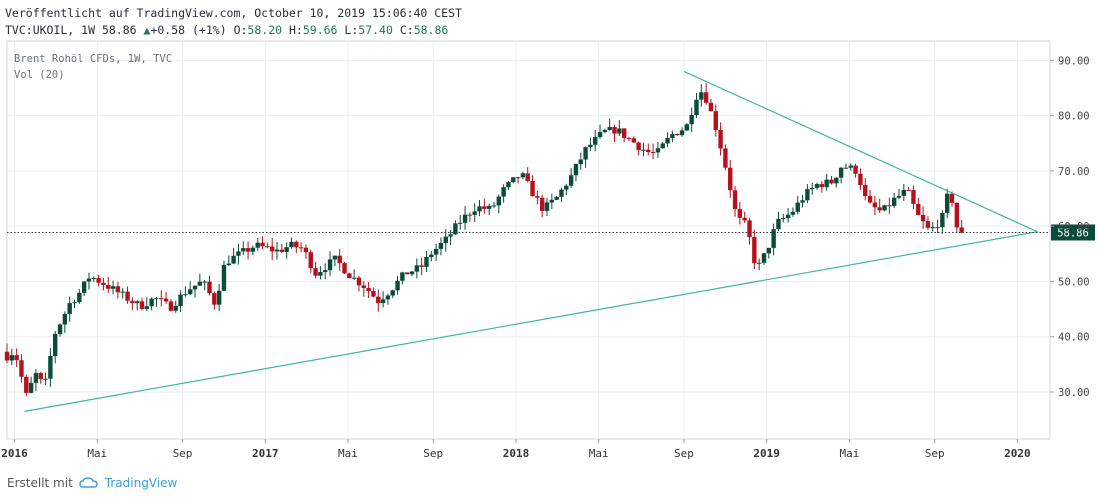 Image resolution: width=1100 pixels, height=499 pixels. What do you see at coordinates (1073, 232) in the screenshot?
I see `last-price-tag` at bounding box center [1073, 232].